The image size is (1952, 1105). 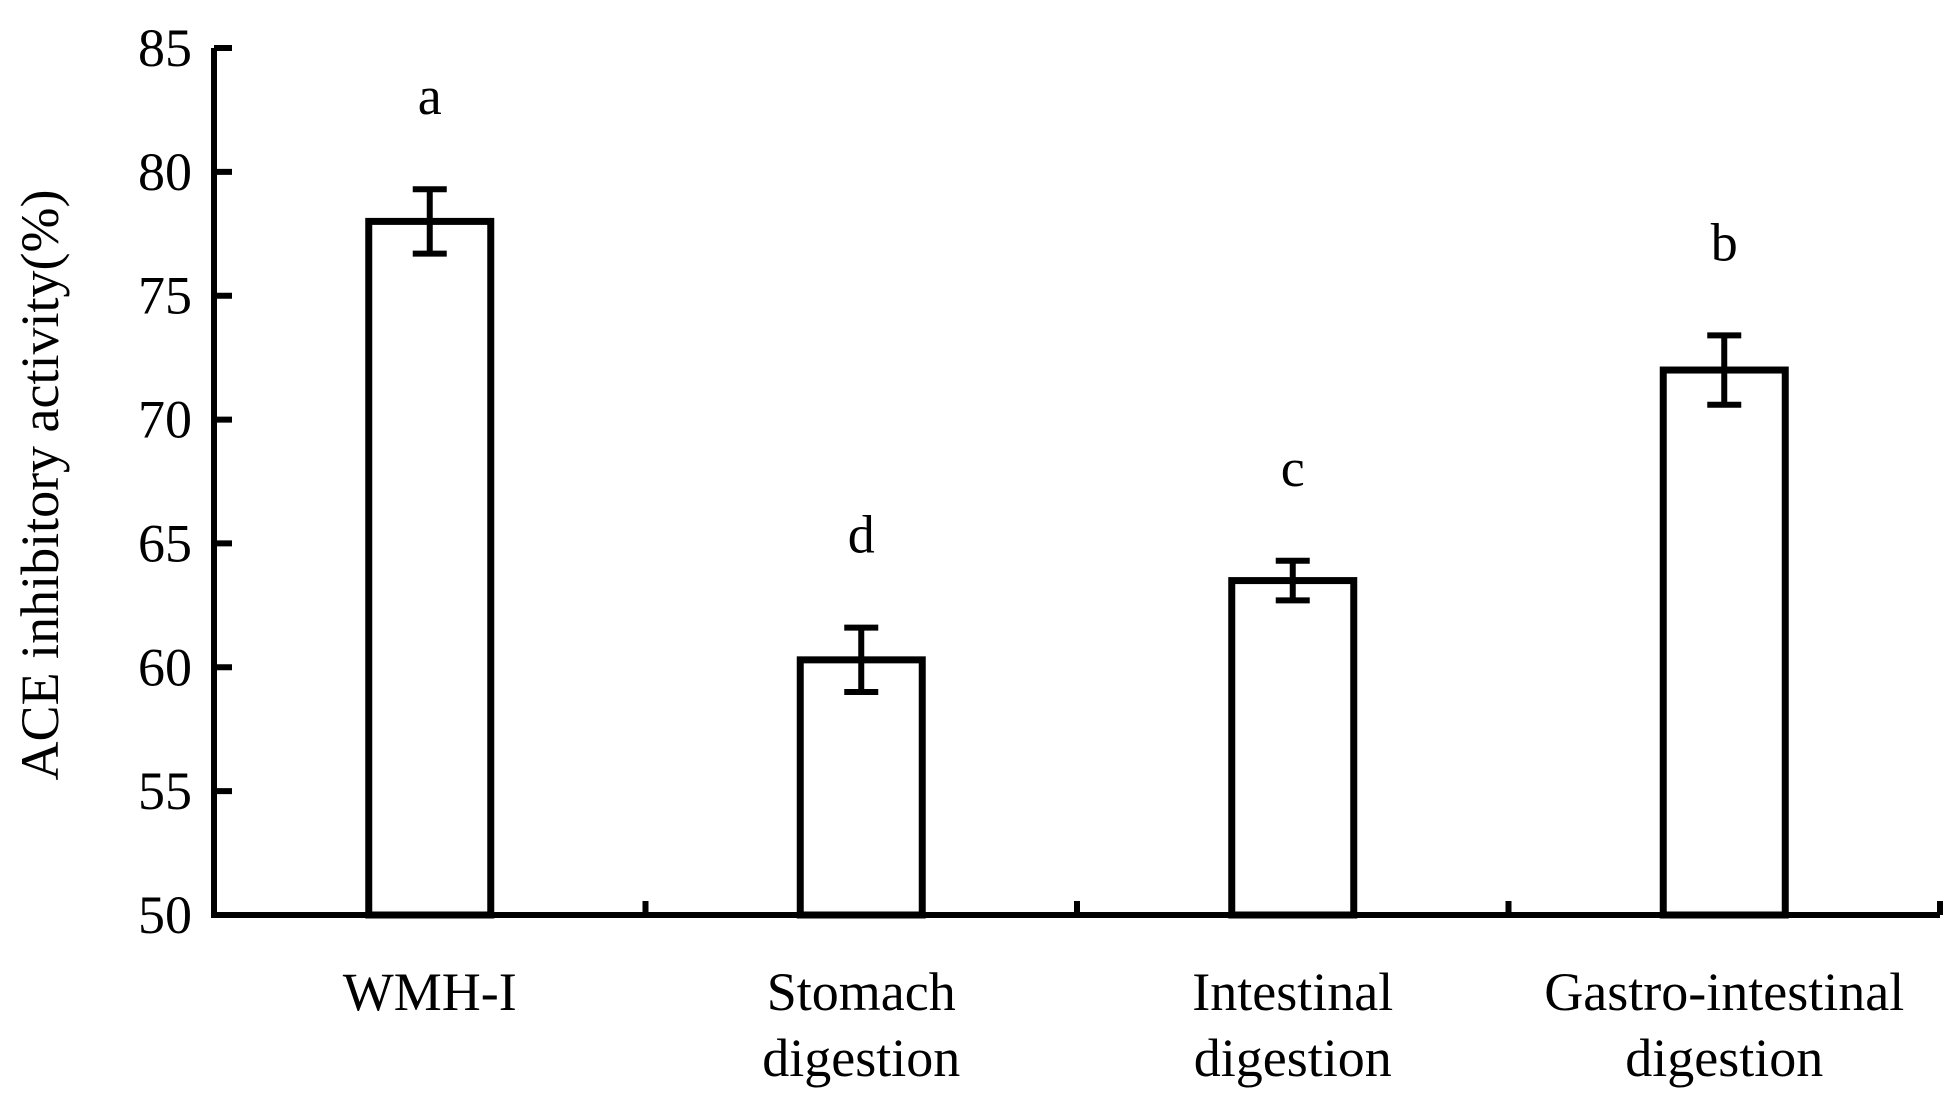 I want to click on y-tick-label: 50, so click(x=165, y=915).